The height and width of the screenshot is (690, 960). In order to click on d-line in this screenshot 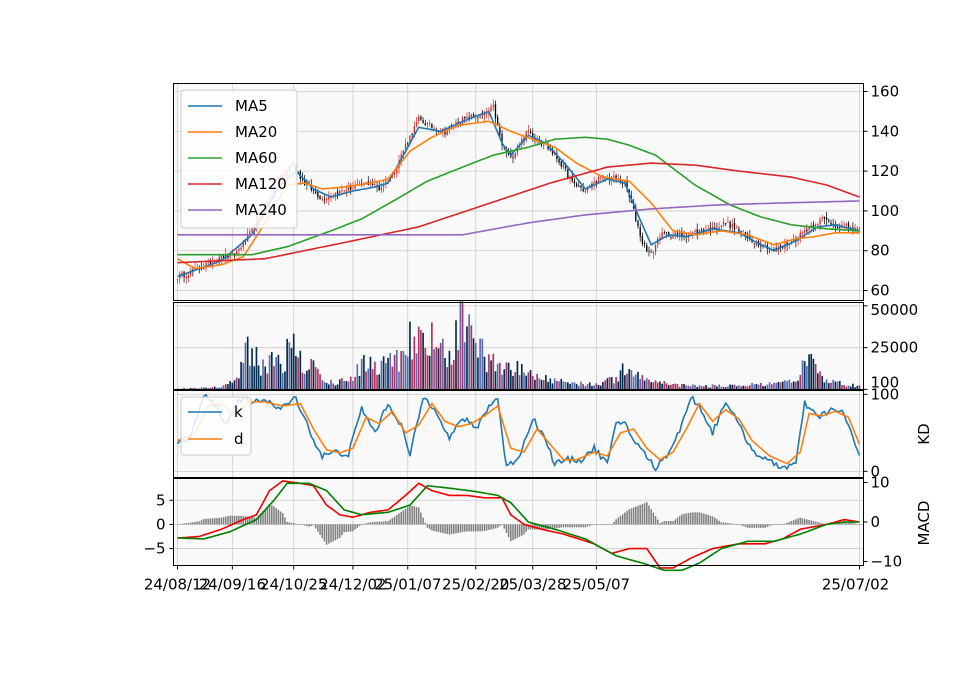, I will do `click(519, 433)`.